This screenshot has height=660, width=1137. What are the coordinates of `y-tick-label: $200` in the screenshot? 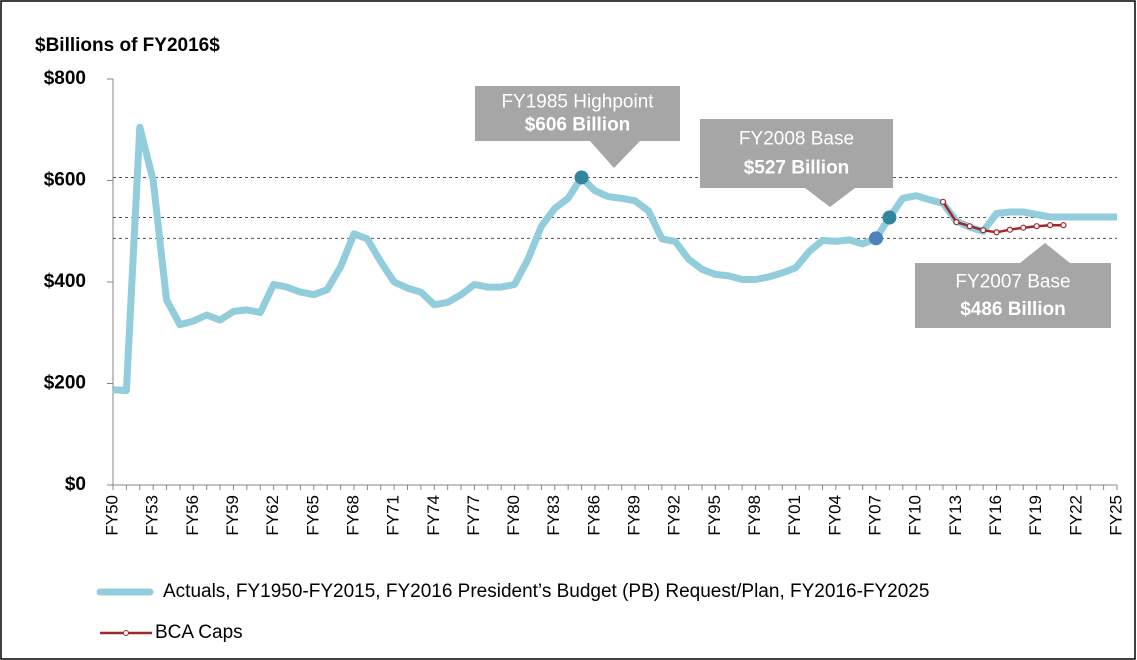 It's located at (65, 383).